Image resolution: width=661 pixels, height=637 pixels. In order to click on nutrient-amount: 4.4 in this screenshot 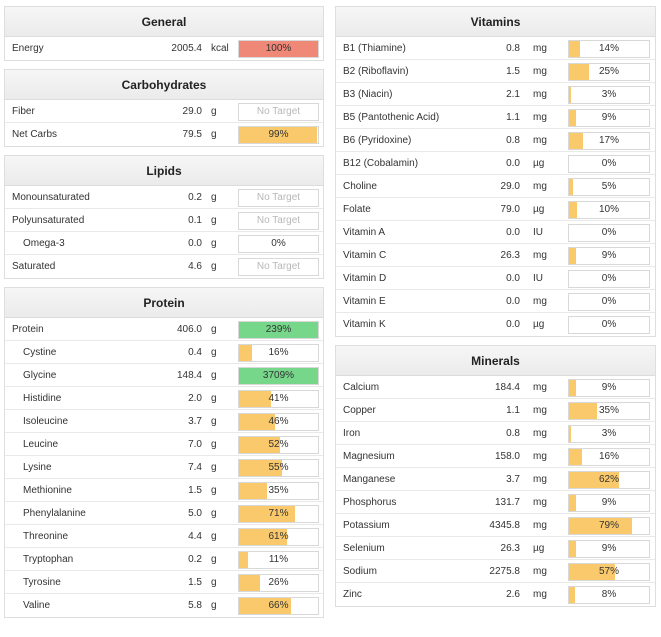, I will do `click(195, 536)`.